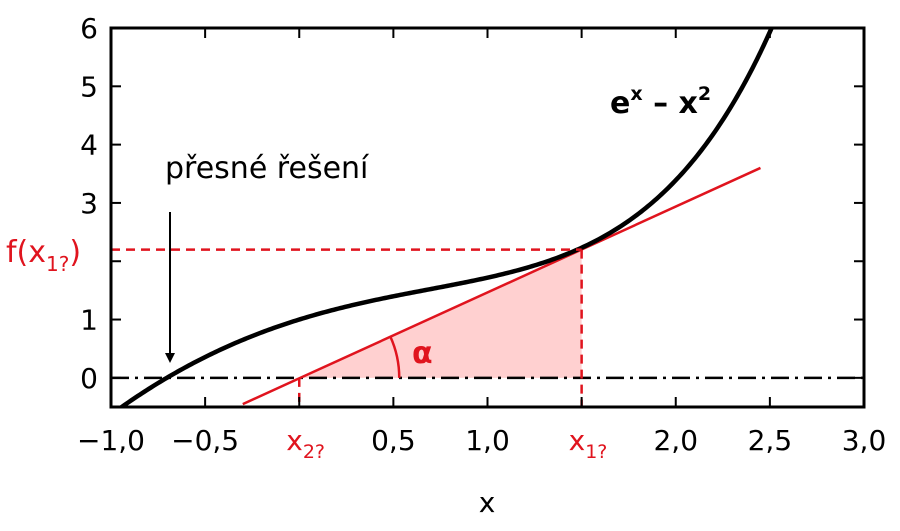 This screenshot has height=531, width=900. What do you see at coordinates (43, 255) in the screenshot?
I see `fx1-label: f(x1?)` at bounding box center [43, 255].